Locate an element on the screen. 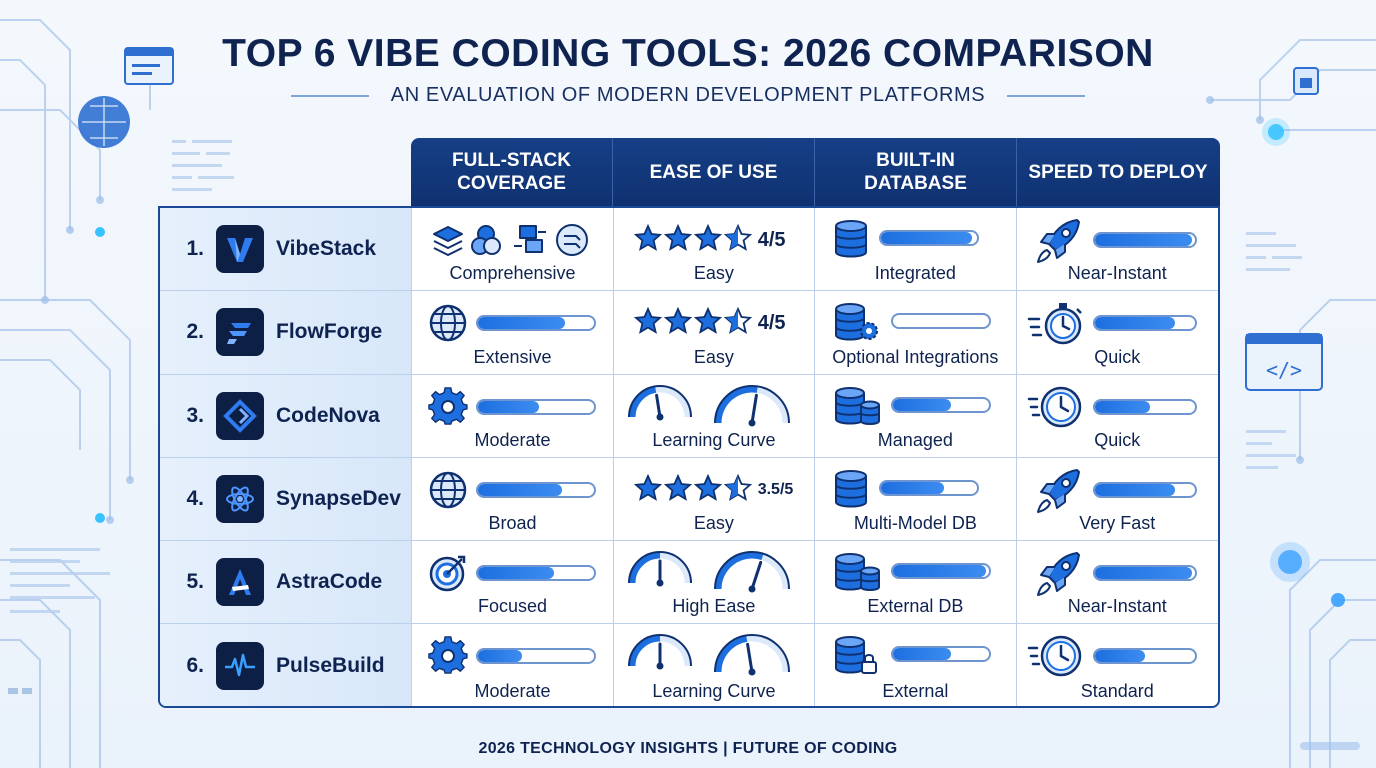 The width and height of the screenshot is (1376, 768). tool-name-cell: 4. SynapseDev is located at coordinates (286, 499).